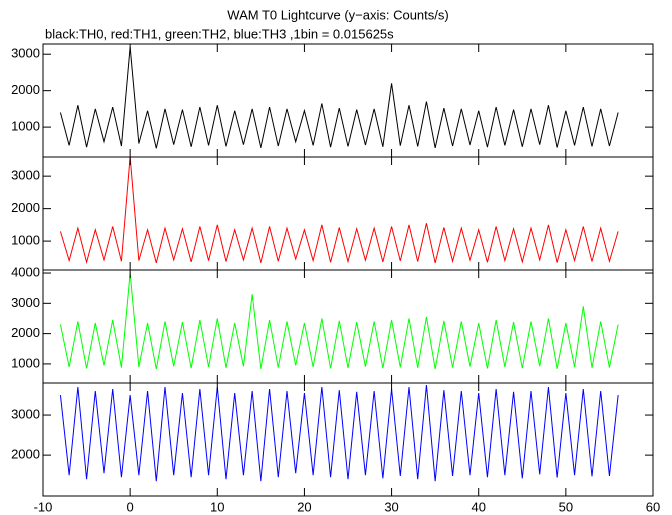 The height and width of the screenshot is (515, 672). What do you see at coordinates (25, 271) in the screenshot?
I see `y-tick-label: 4000` at bounding box center [25, 271].